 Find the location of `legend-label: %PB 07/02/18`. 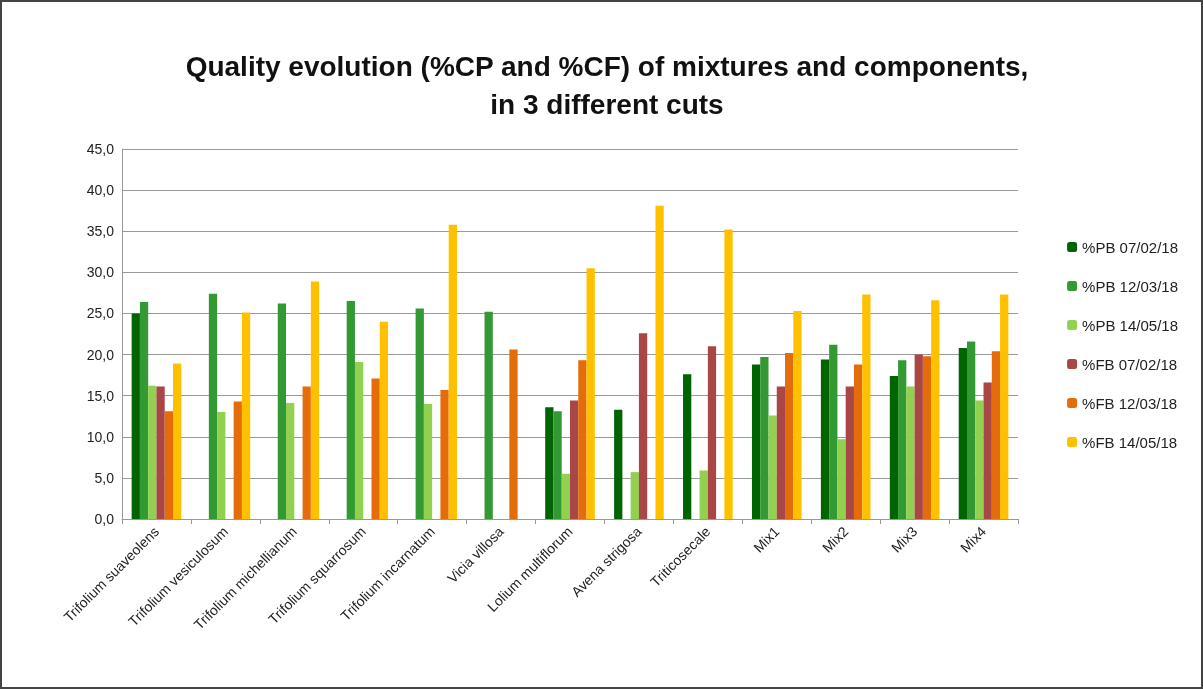

legend-label: %PB 07/02/18 is located at coordinates (1130, 247).